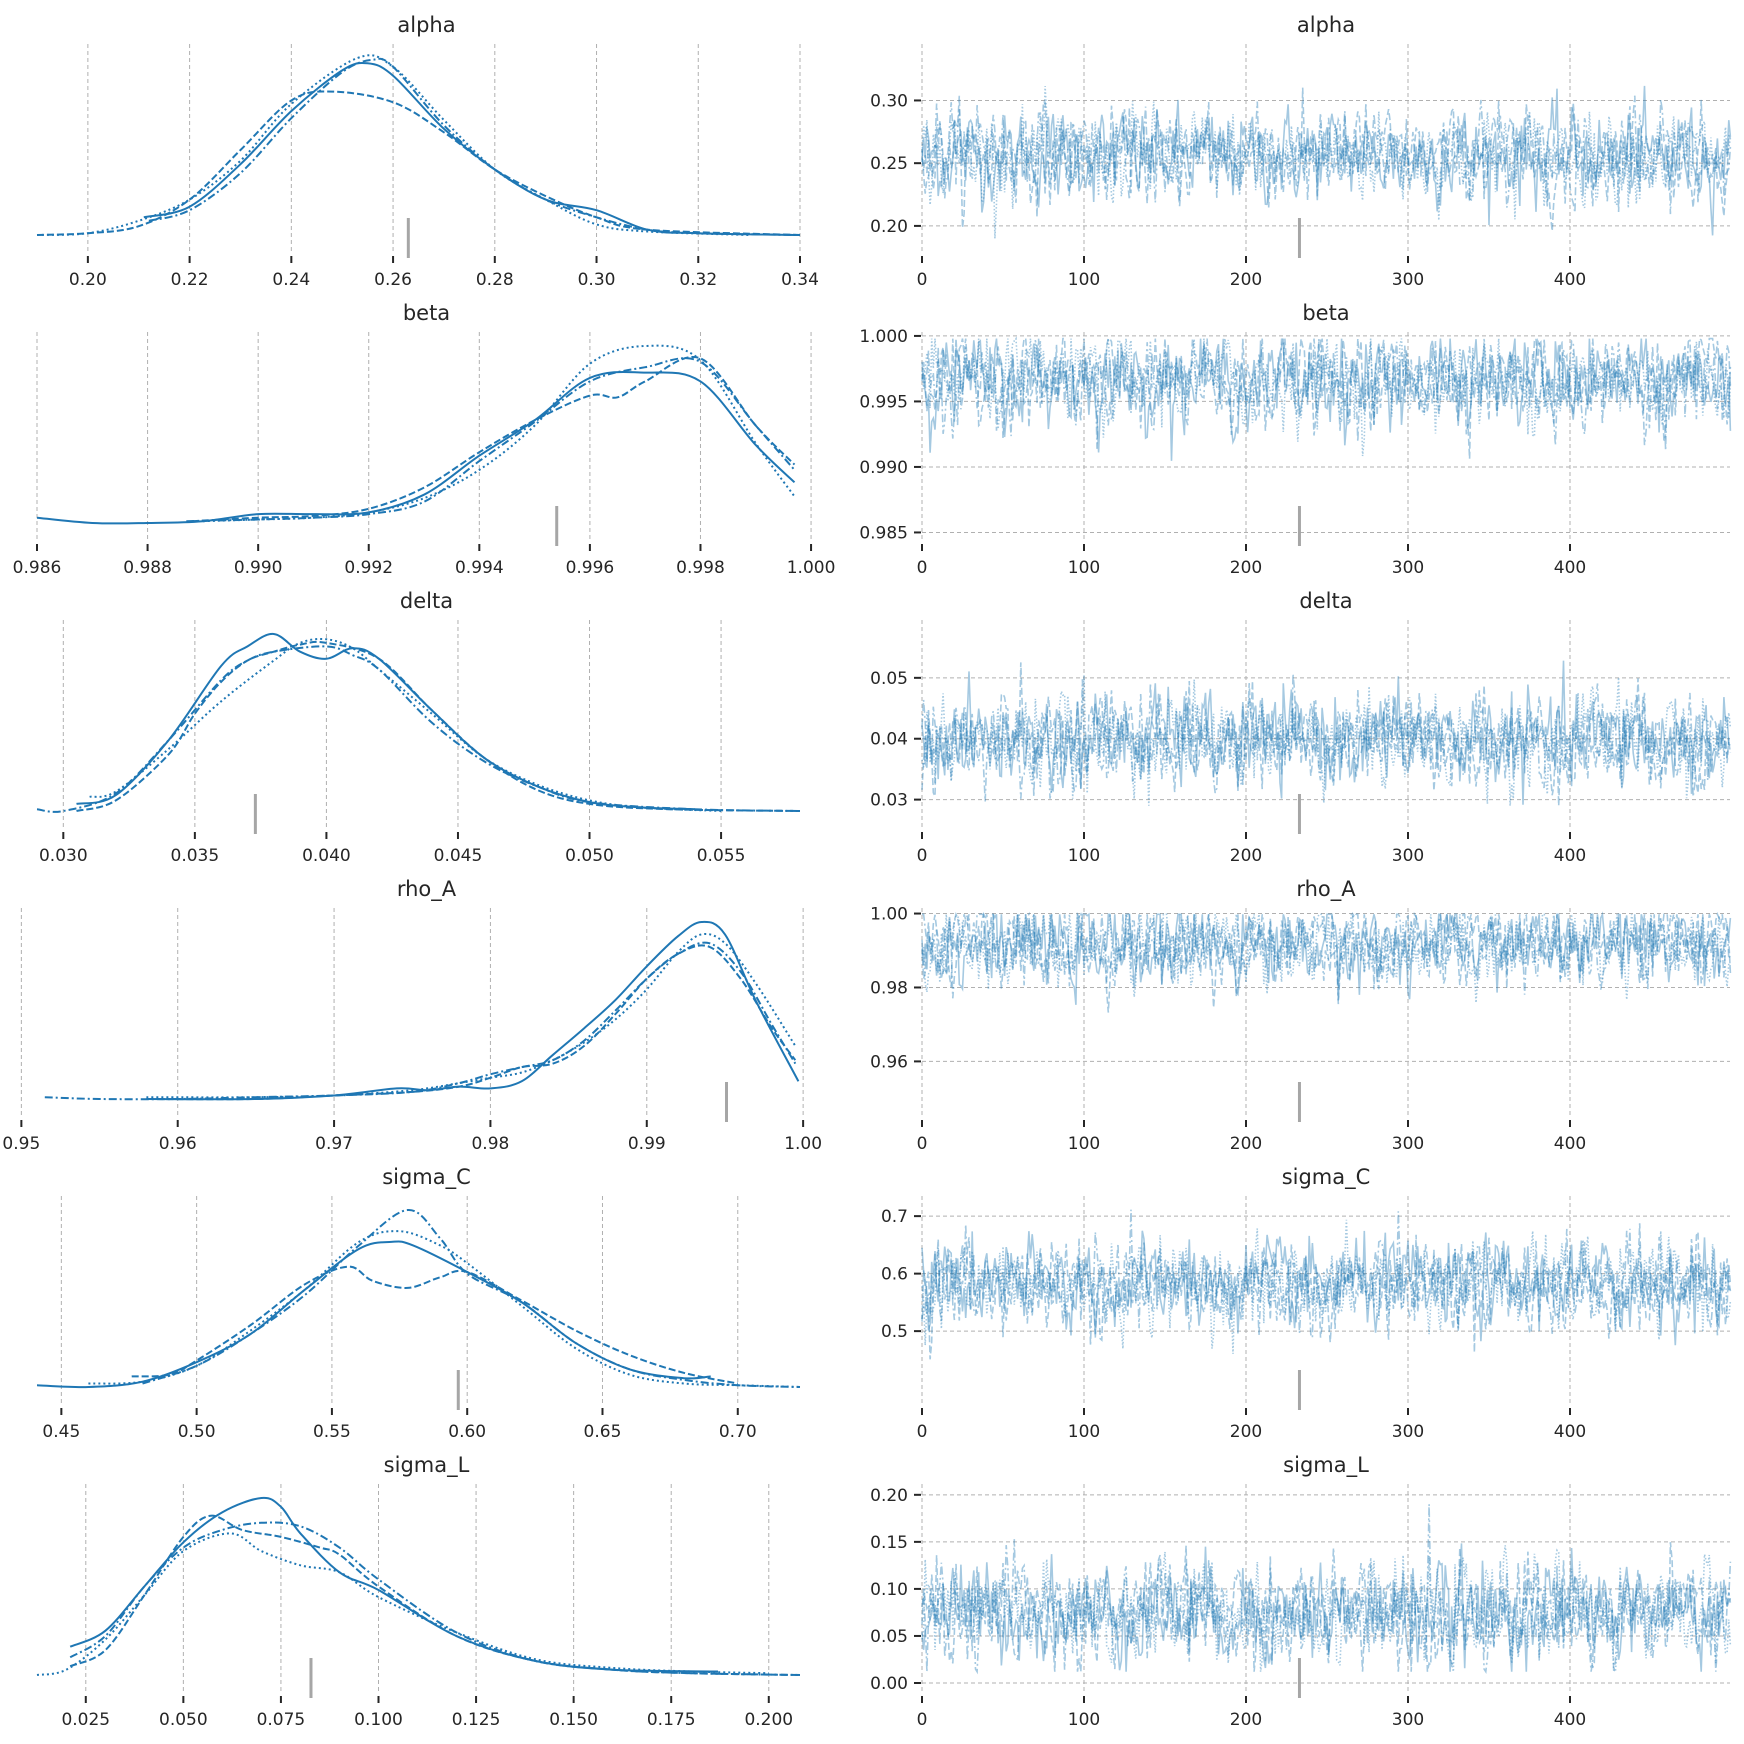 The height and width of the screenshot is (1744, 1744). Describe the element at coordinates (368, 568) in the screenshot. I see `kde-tick-label: 0.992` at that location.